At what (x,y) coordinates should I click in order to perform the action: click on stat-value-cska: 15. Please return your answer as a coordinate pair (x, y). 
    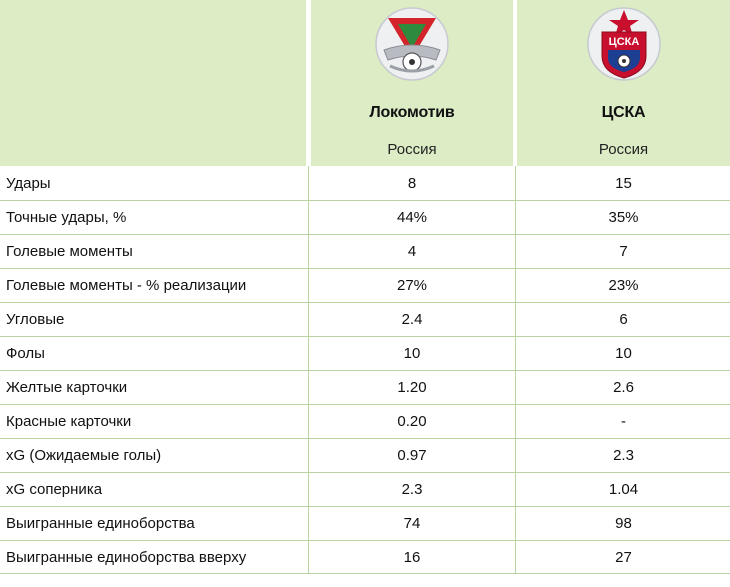
    Looking at the image, I should click on (623, 183).